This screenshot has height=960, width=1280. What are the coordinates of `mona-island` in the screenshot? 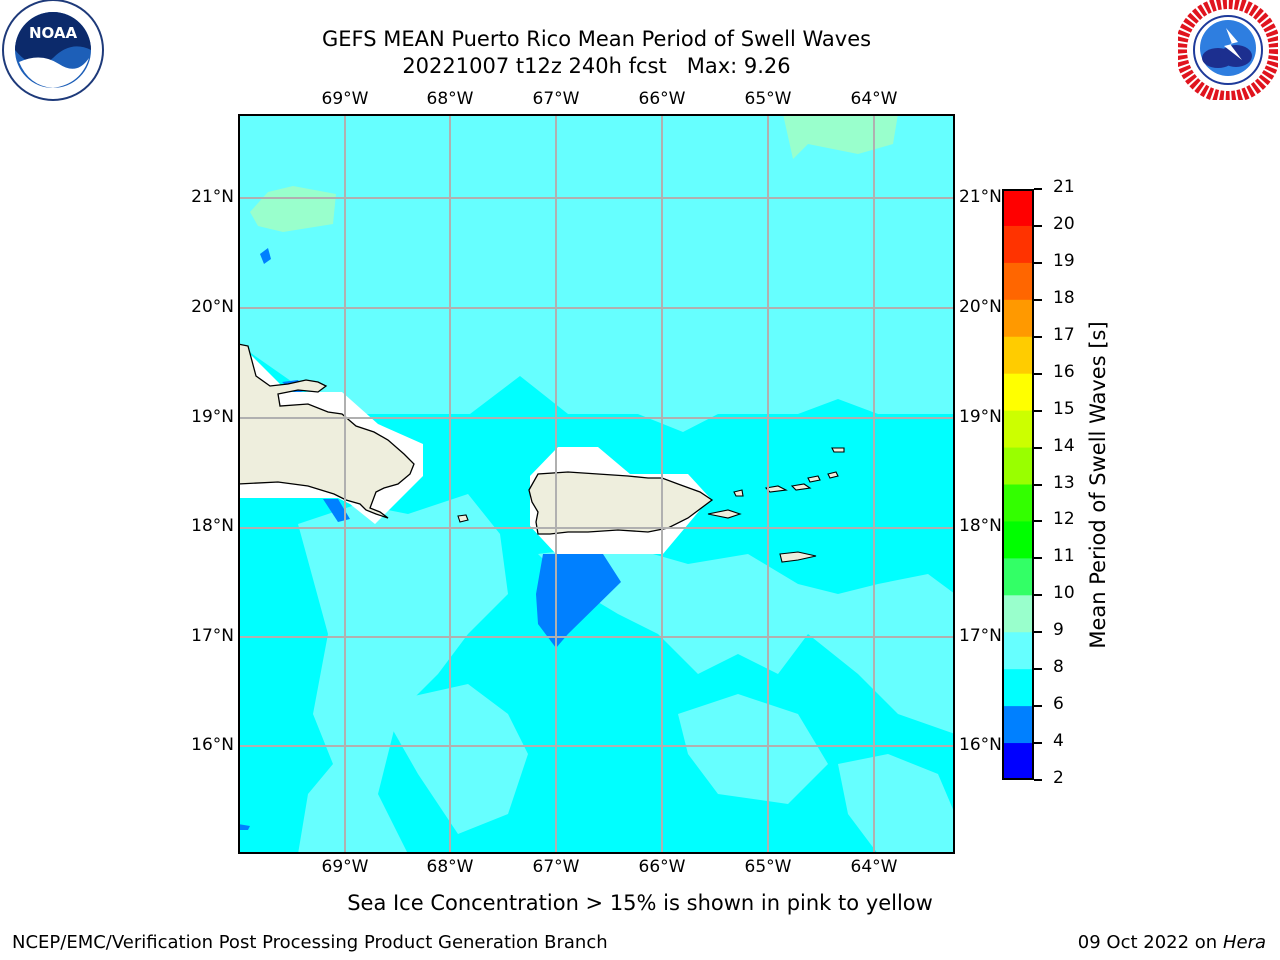 It's located at (463, 518).